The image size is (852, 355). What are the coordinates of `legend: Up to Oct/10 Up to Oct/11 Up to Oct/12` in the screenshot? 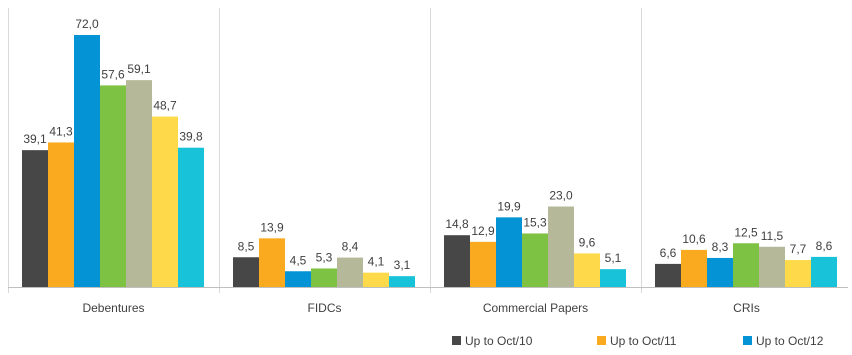 It's located at (638, 341).